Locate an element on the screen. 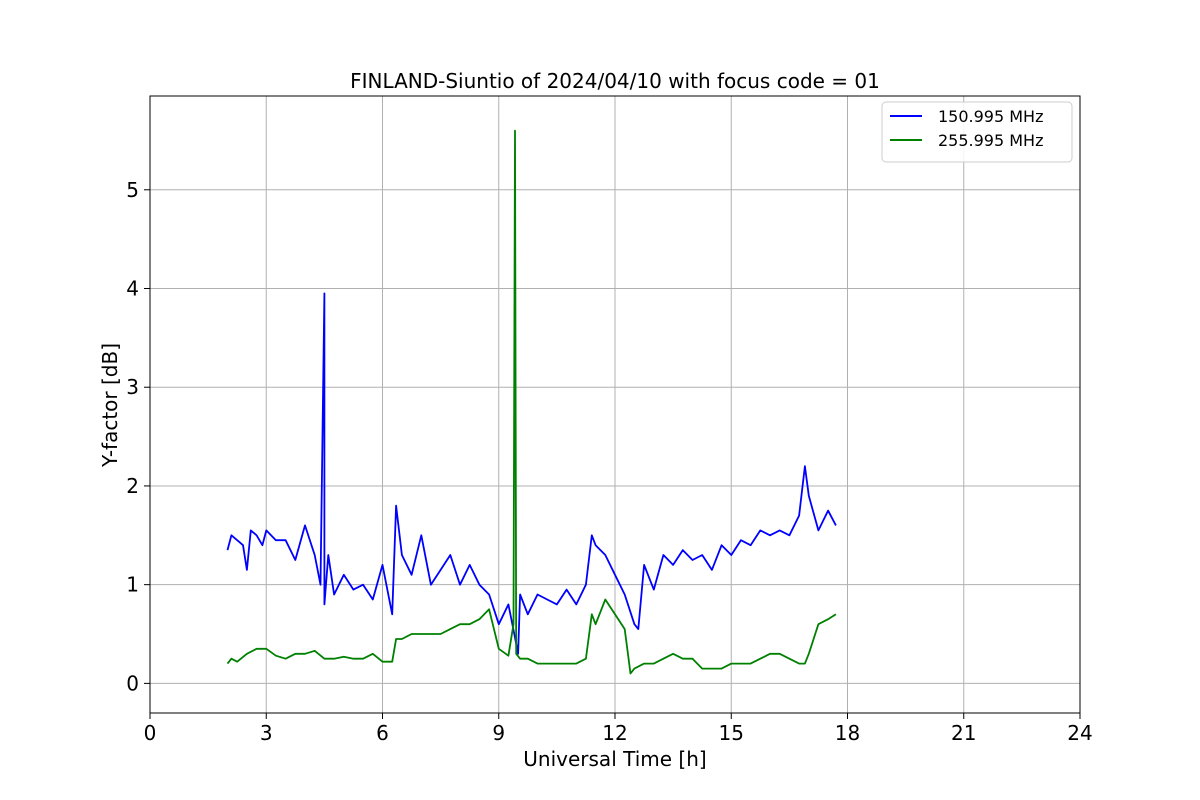 Image resolution: width=1200 pixels, height=800 pixels. legend-label-255-995-mhz: 255.995 MHz is located at coordinates (990, 140).